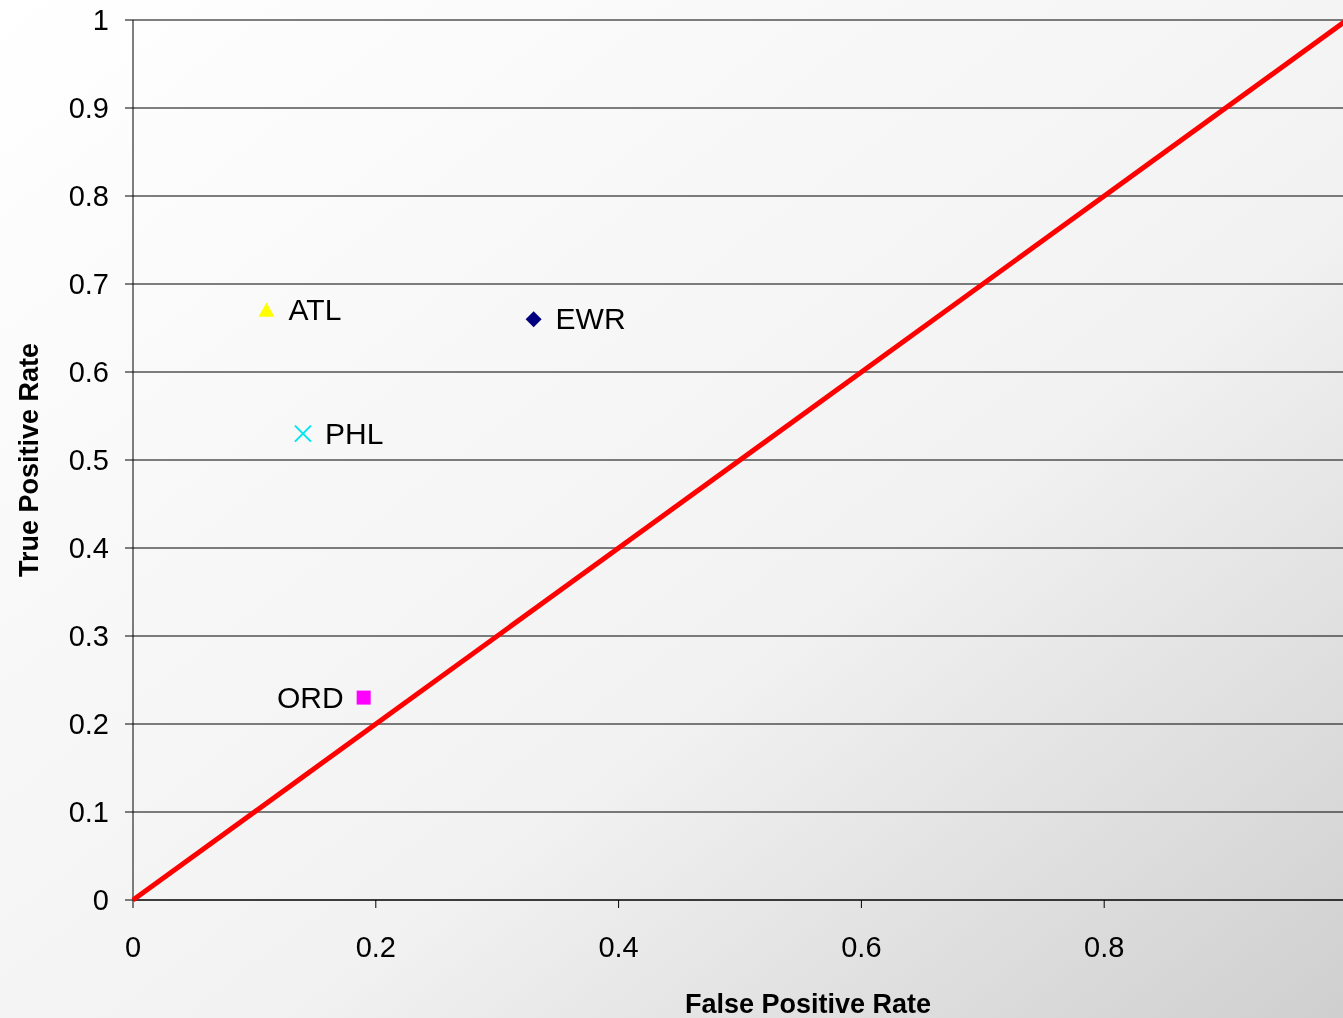 This screenshot has width=1343, height=1018. What do you see at coordinates (88, 284) in the screenshot?
I see `y-tick-label: 0.7` at bounding box center [88, 284].